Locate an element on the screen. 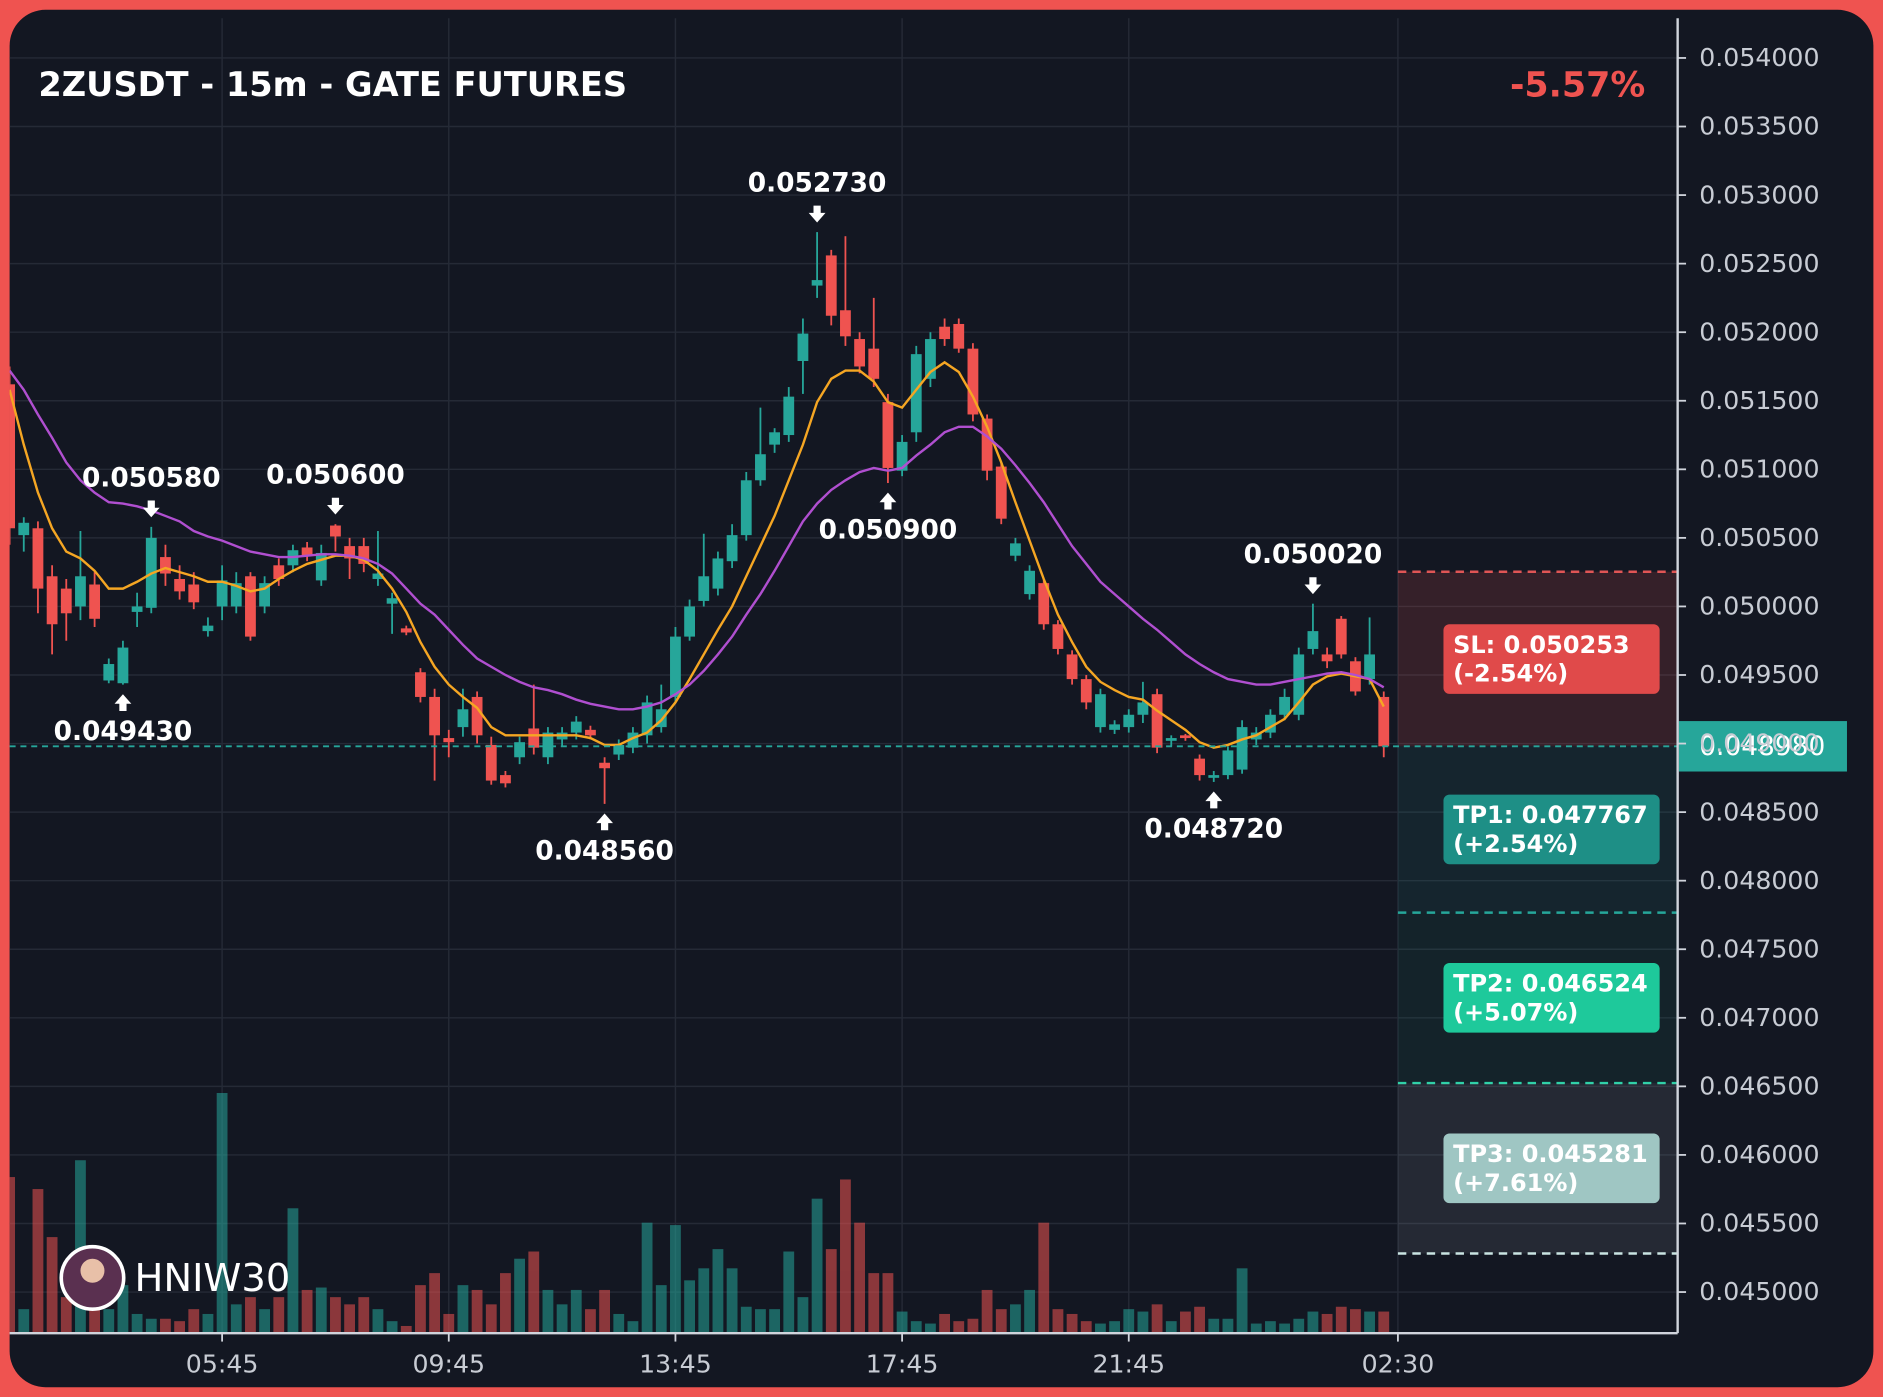 This screenshot has height=1397, width=1883. extreme-label: 0.048560 is located at coordinates (604, 850).